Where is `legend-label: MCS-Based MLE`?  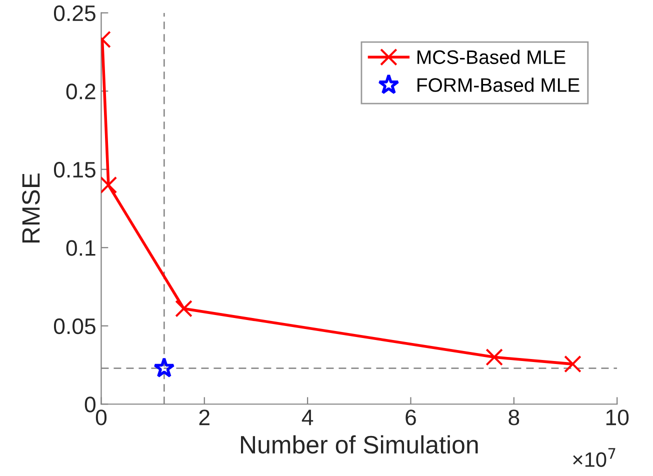 legend-label: MCS-Based MLE is located at coordinates (492, 57).